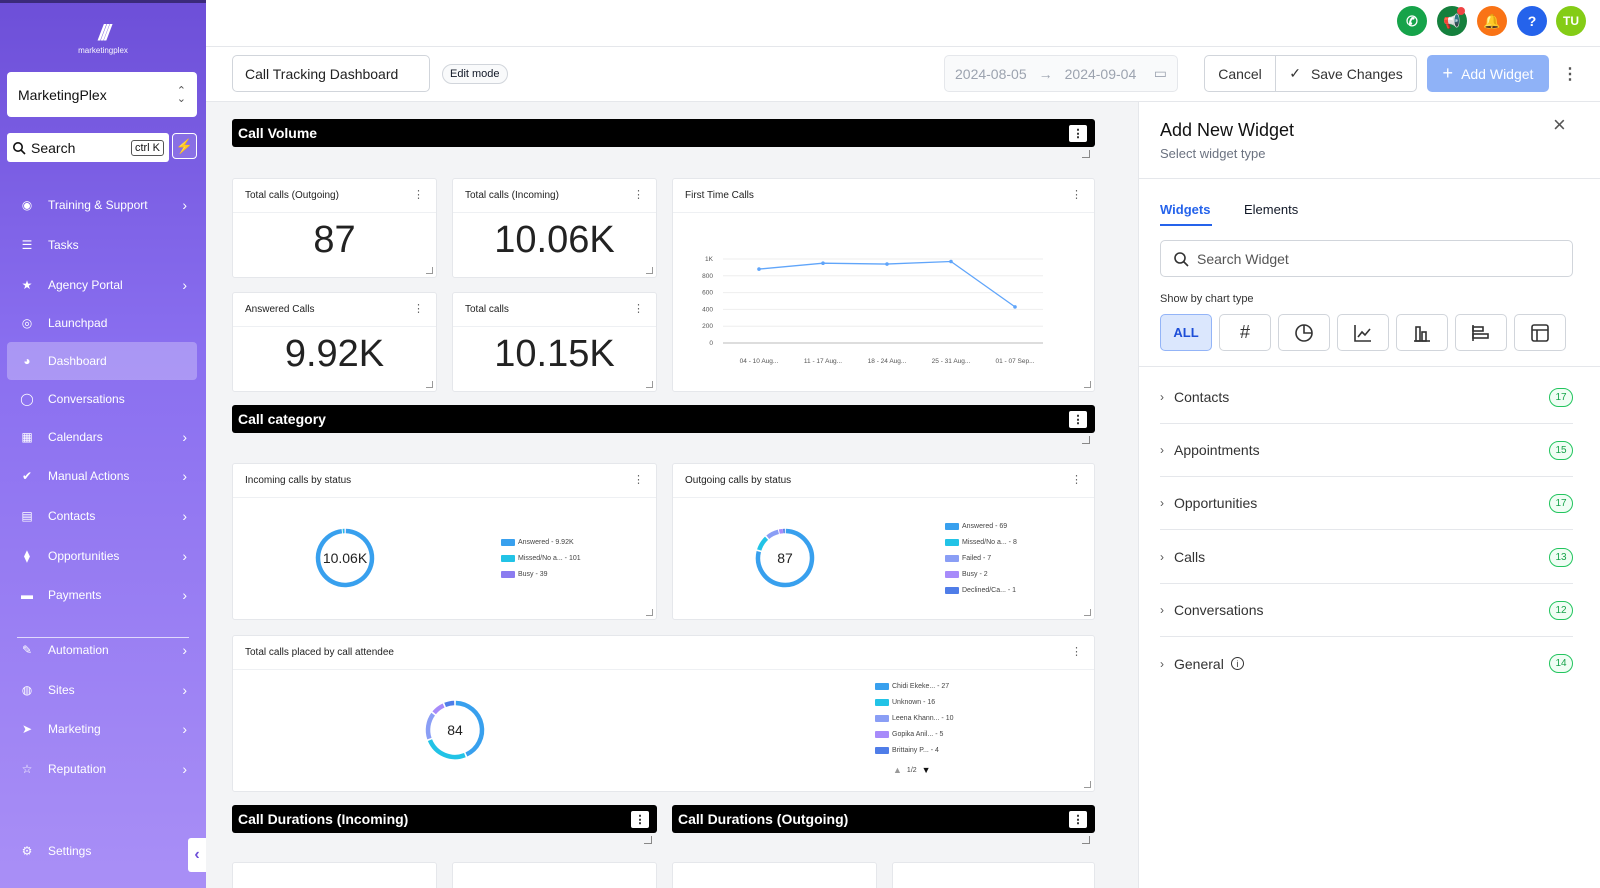 The height and width of the screenshot is (888, 1600). Describe the element at coordinates (1488, 73) in the screenshot. I see `add-widget-button: + Add Widget` at that location.